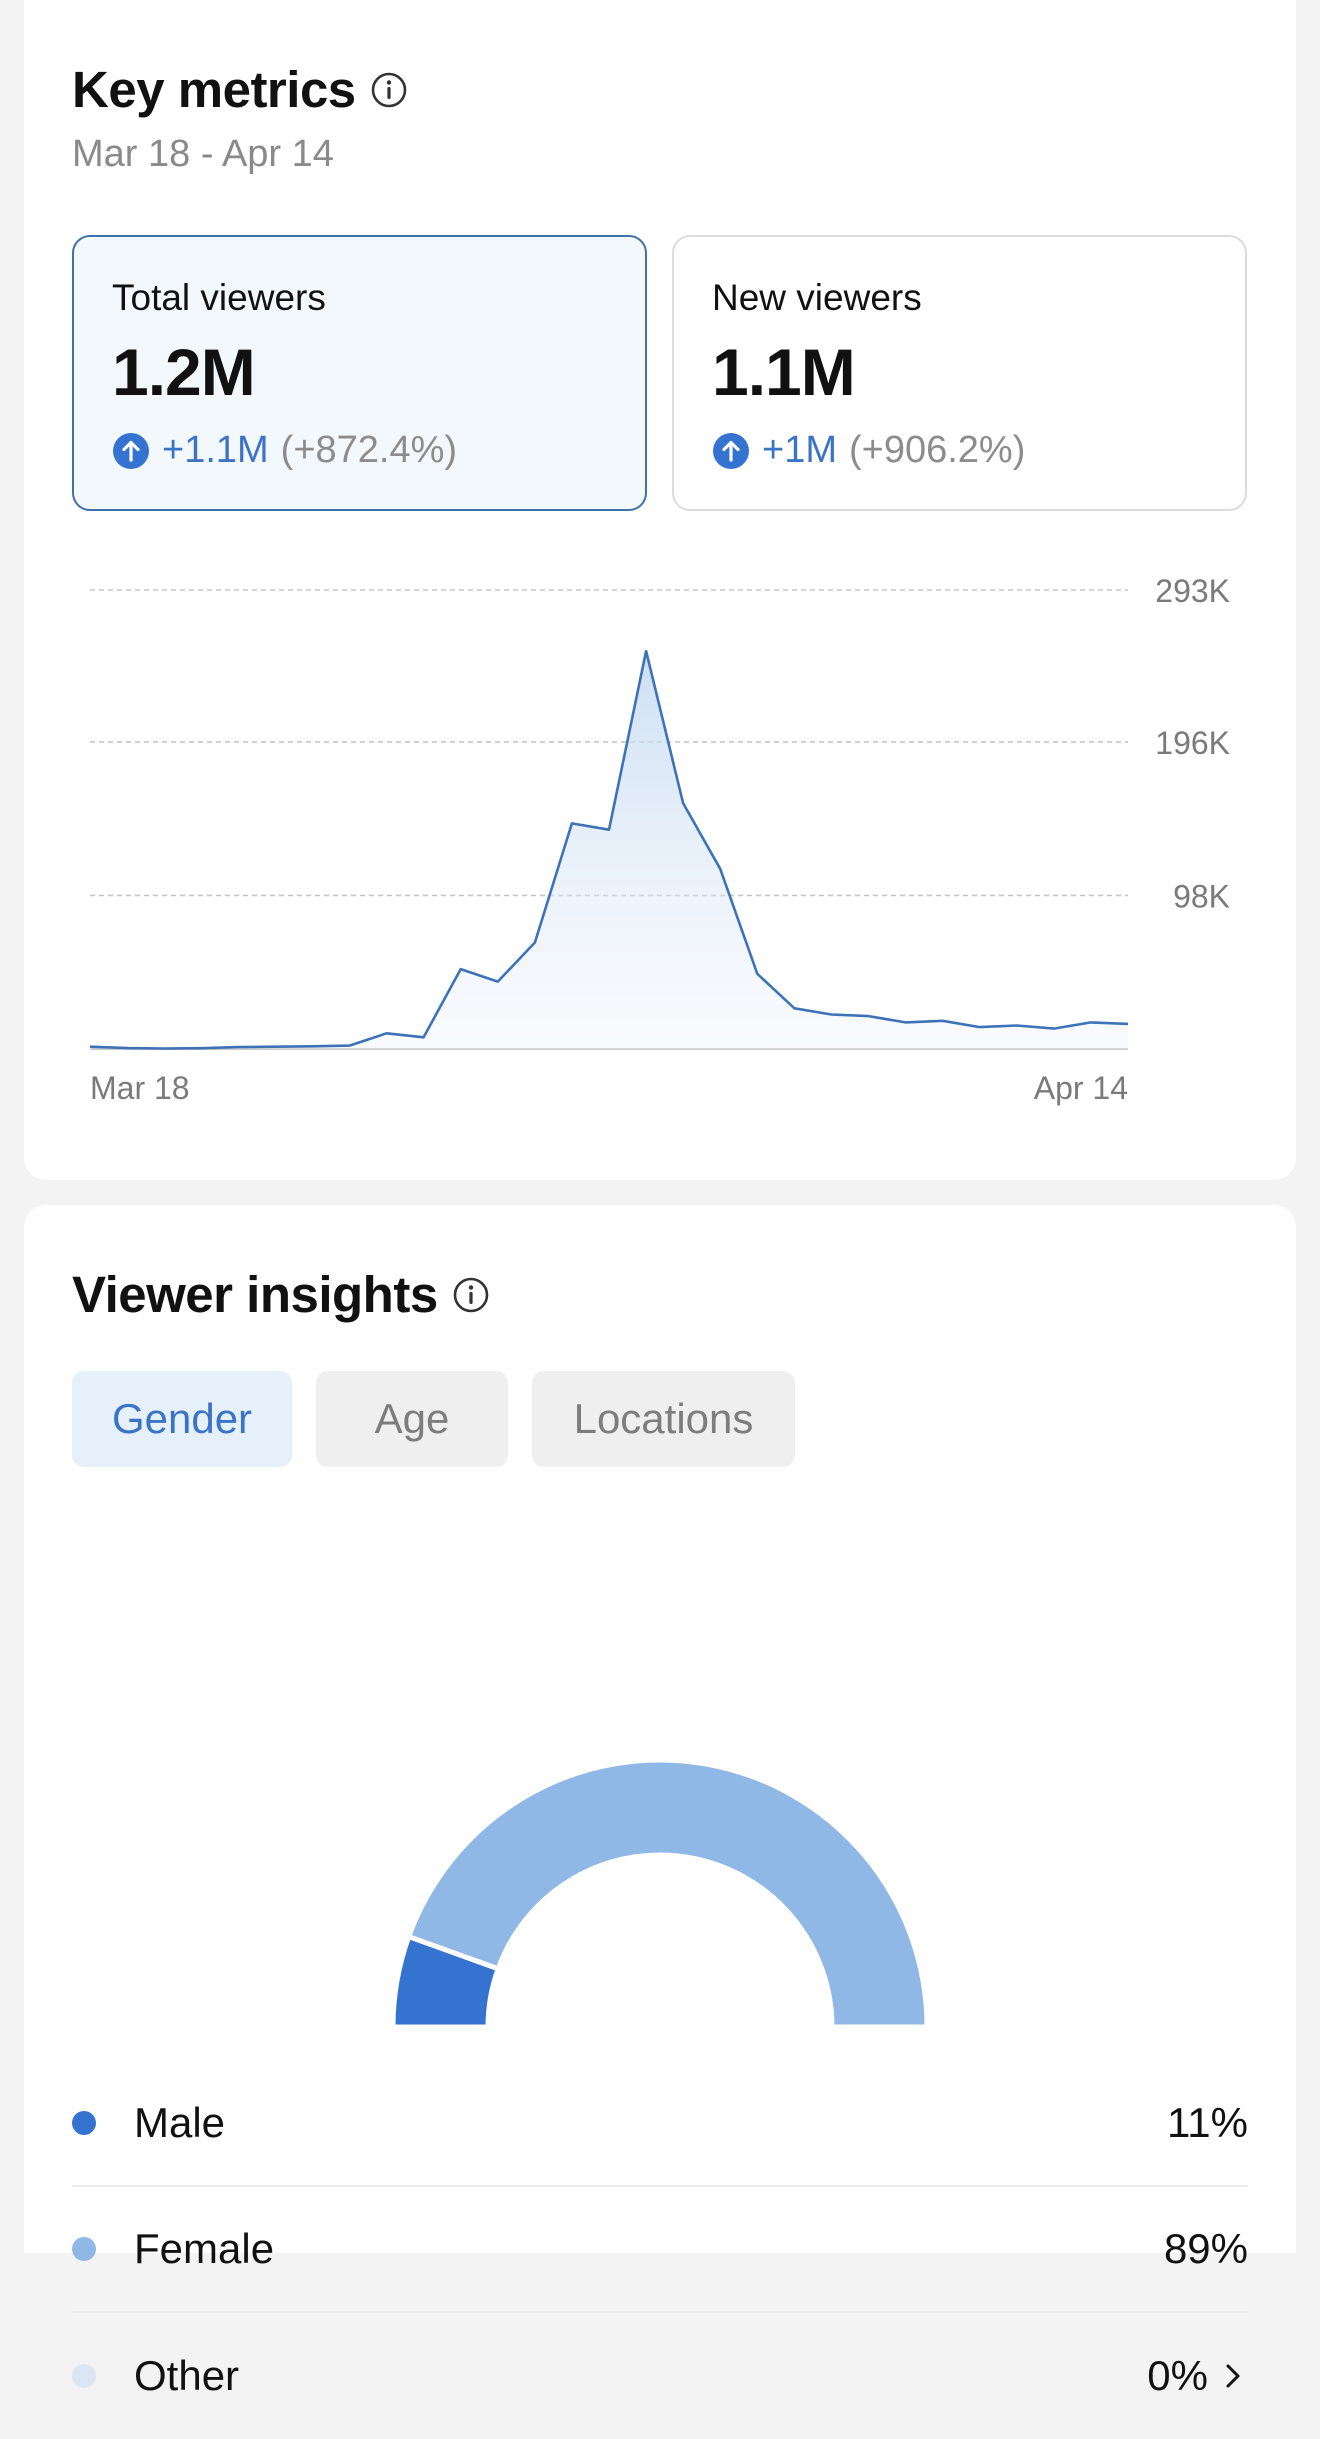 The height and width of the screenshot is (2439, 1320). What do you see at coordinates (1192, 591) in the screenshot?
I see `y-tick-label: 293K` at bounding box center [1192, 591].